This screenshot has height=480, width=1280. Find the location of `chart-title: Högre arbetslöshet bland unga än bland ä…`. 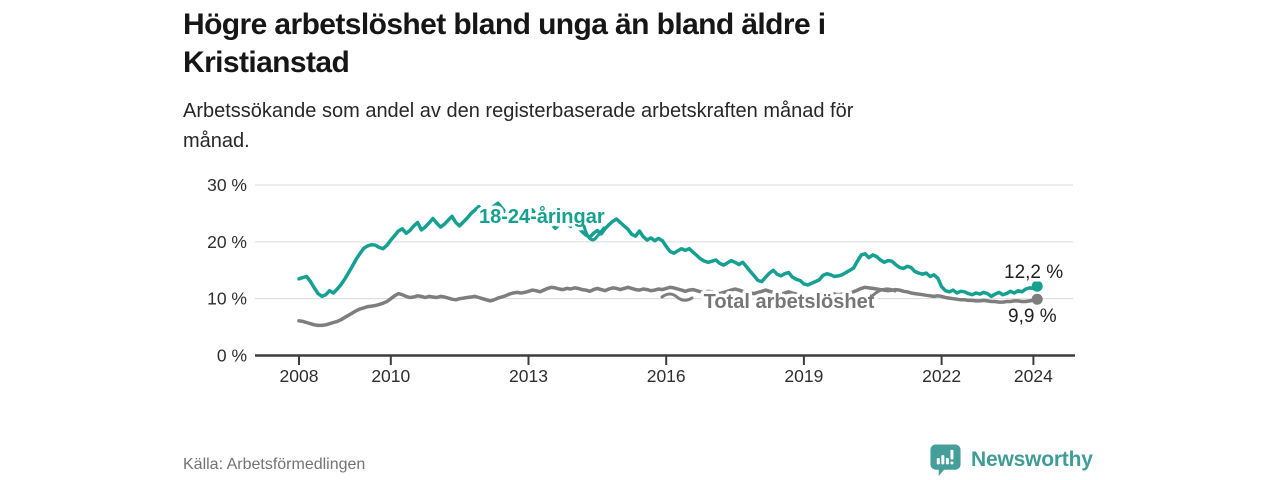

chart-title: Högre arbetslöshet bland unga än bland ä… is located at coordinates (613, 44).